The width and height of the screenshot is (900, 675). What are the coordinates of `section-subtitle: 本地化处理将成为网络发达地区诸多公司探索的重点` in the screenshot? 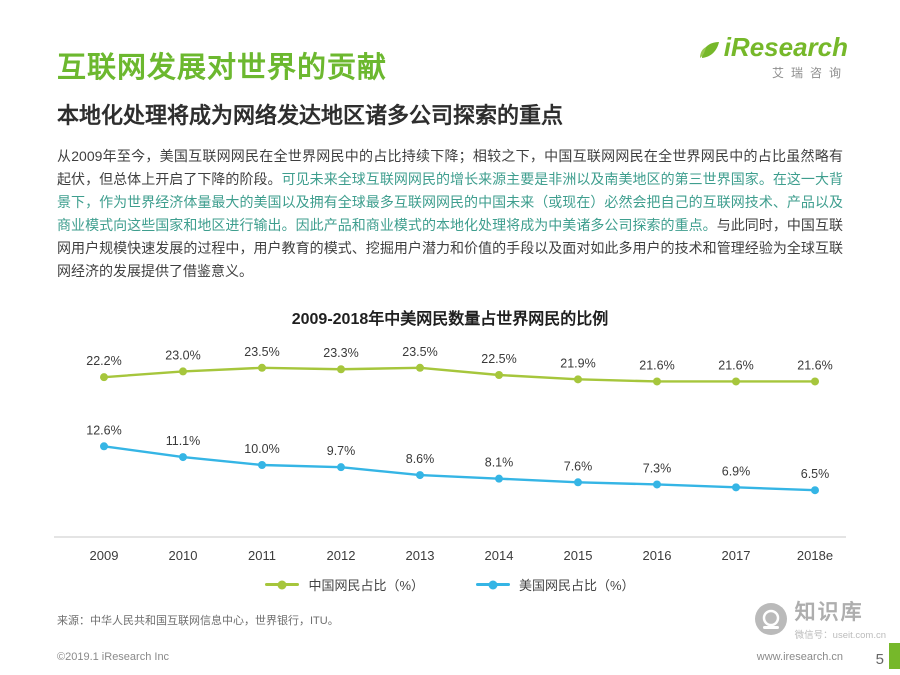 It's located at (310, 115).